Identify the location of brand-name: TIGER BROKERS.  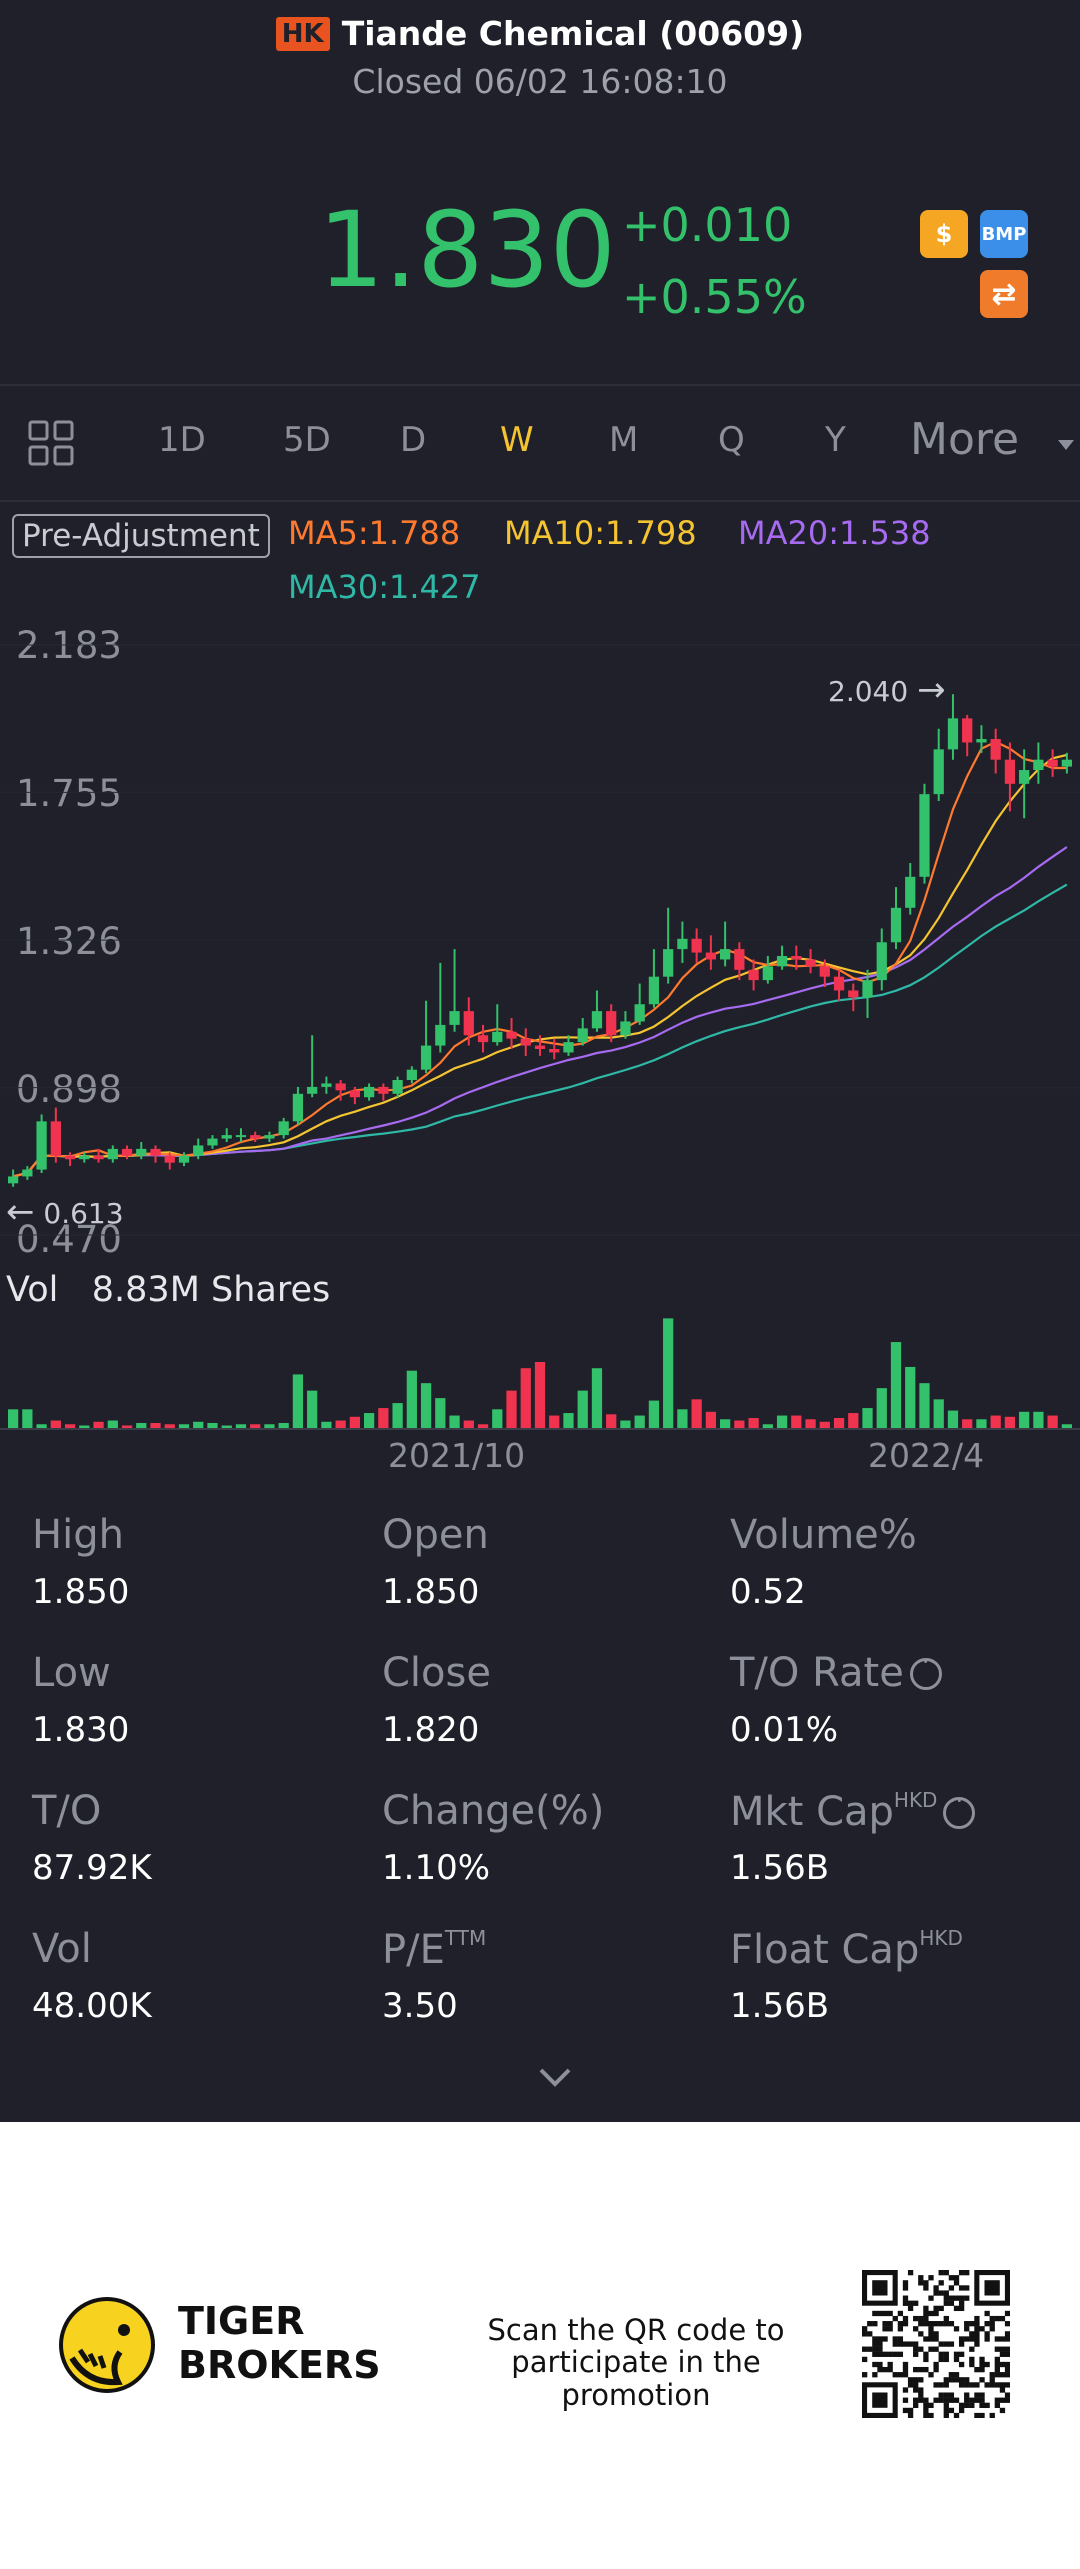
(279, 2343).